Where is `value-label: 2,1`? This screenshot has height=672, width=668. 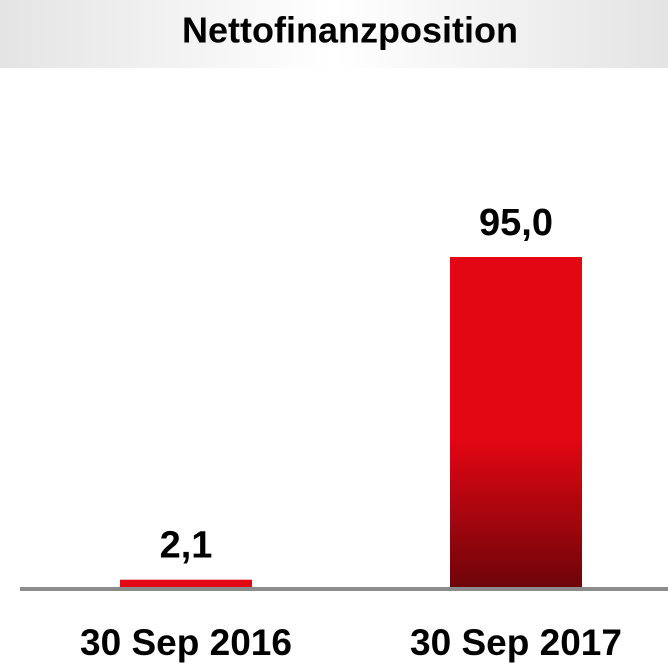
value-label: 2,1 is located at coordinates (186, 546).